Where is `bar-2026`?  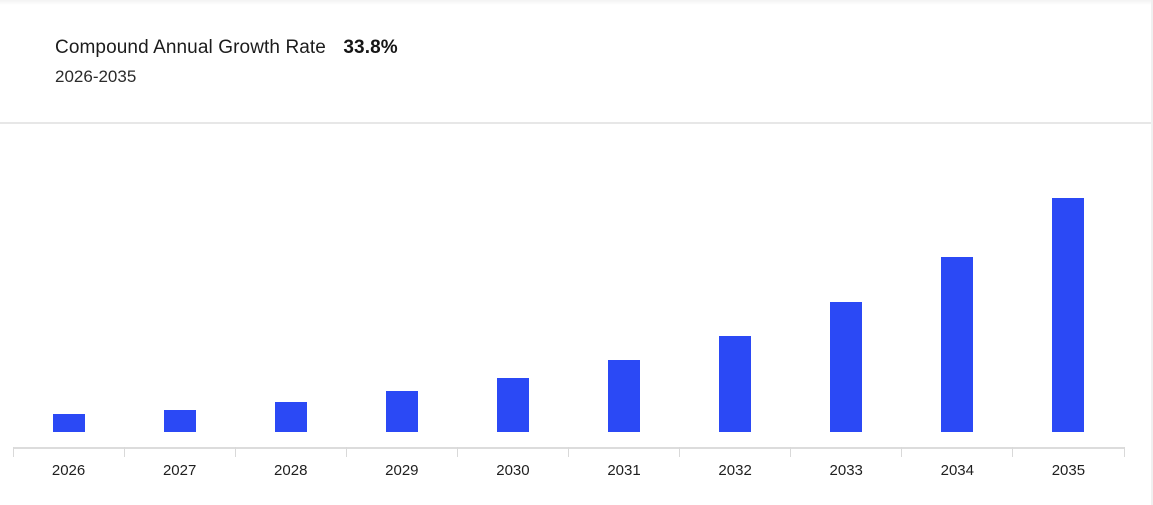
bar-2026 is located at coordinates (68, 423).